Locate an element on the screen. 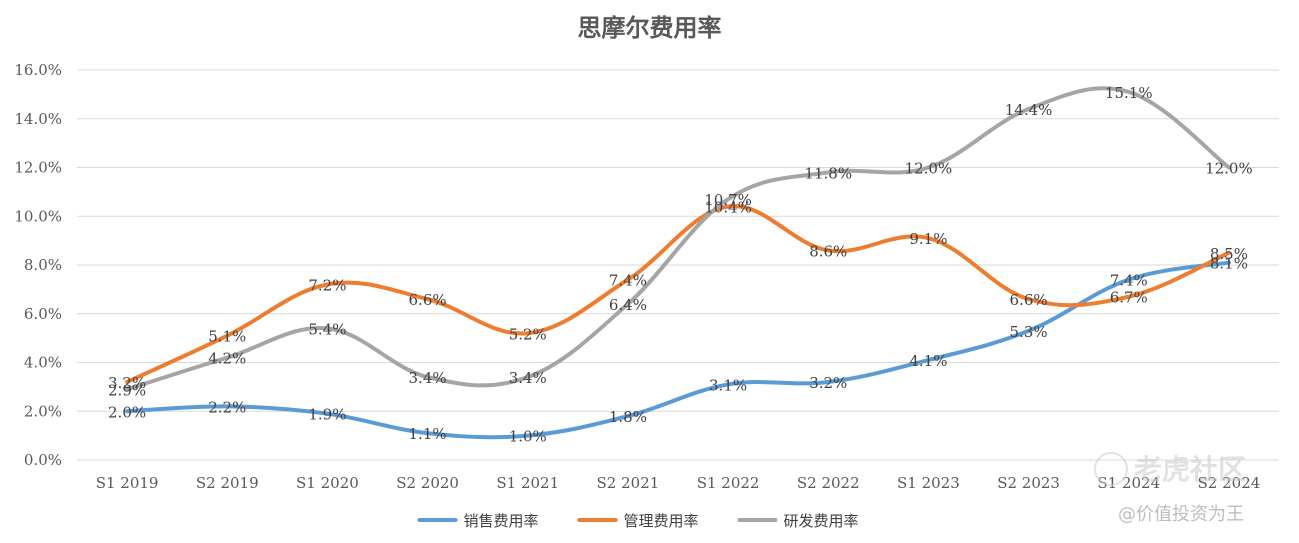  data-label: 4.2% is located at coordinates (227, 359).